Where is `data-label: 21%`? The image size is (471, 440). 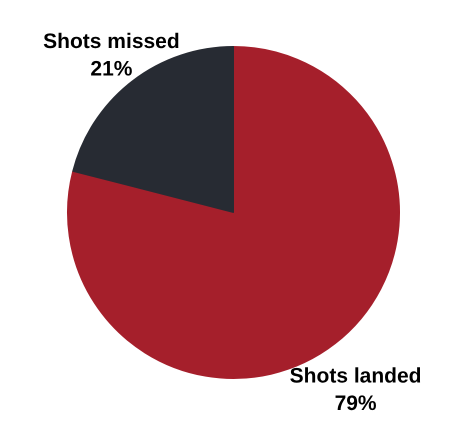 data-label: 21% is located at coordinates (111, 68).